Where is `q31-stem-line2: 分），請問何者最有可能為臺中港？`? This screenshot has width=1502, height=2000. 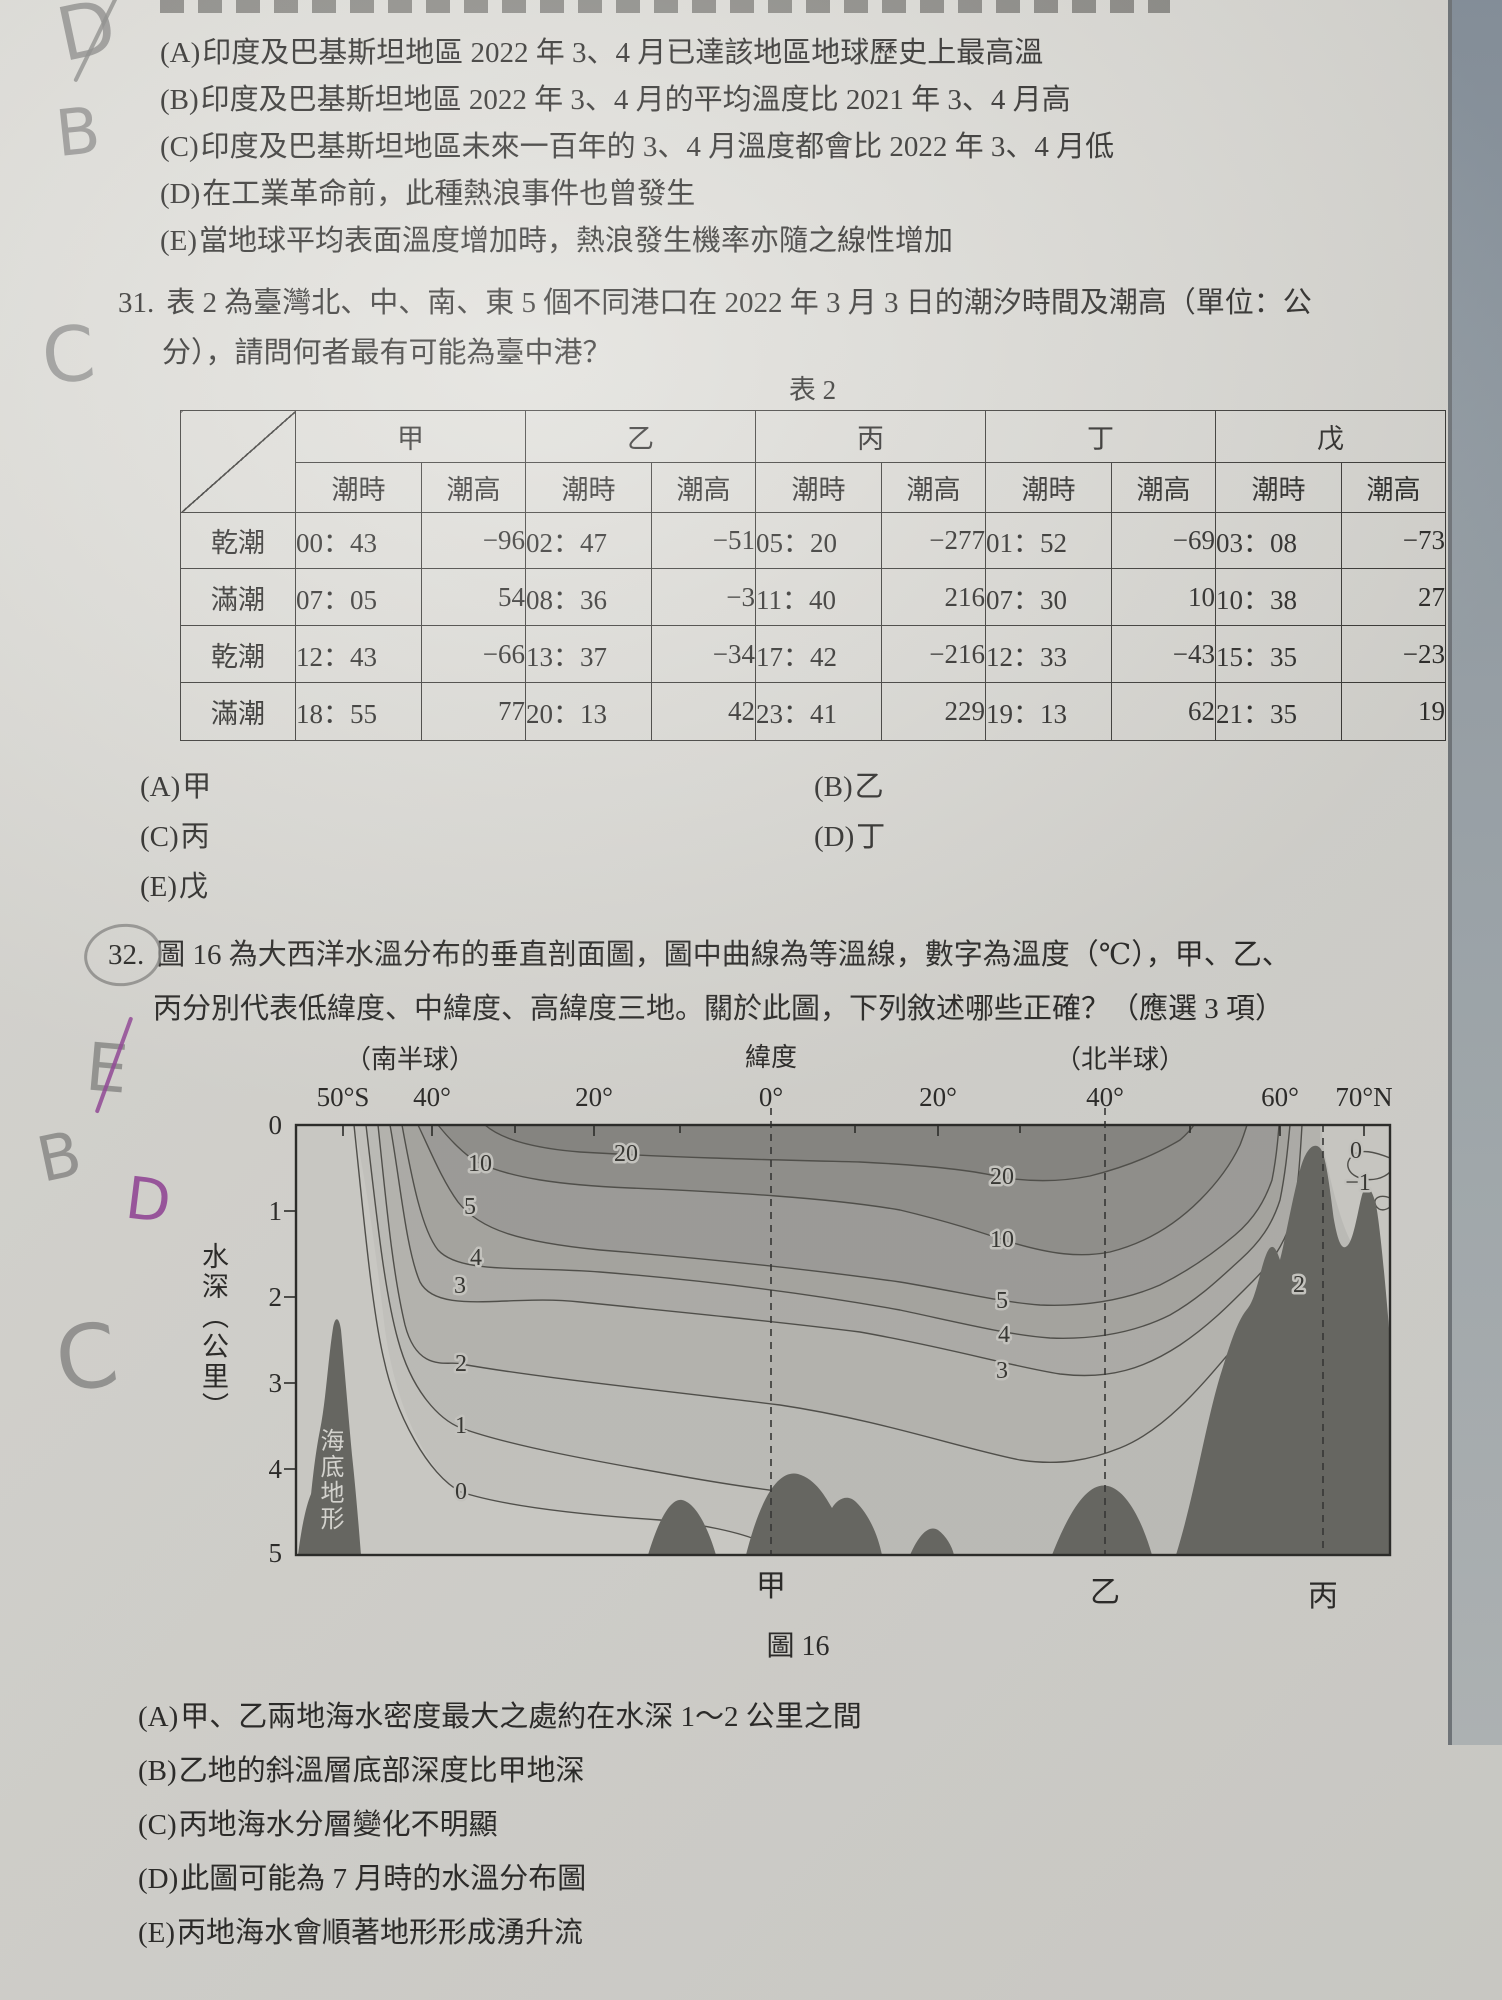
q31-stem-line2: 分），請問何者最有可能為臺中港？ is located at coordinates (387, 353).